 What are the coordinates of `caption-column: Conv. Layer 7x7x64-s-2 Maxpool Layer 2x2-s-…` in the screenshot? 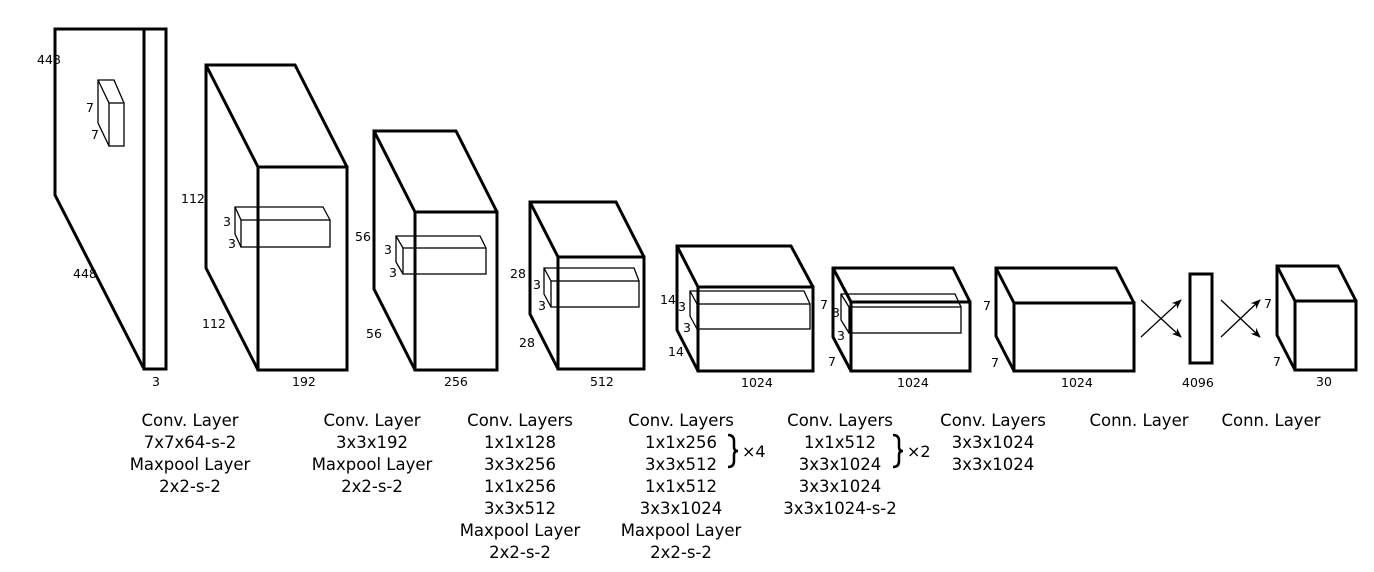 It's located at (190, 453).